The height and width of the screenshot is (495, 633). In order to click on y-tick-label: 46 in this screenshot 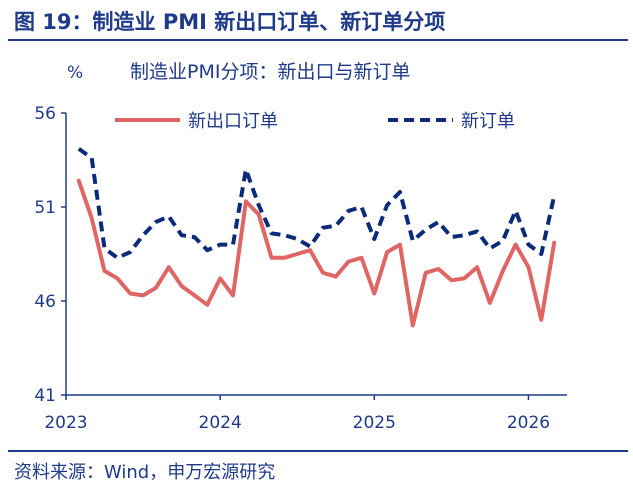, I will do `click(45, 302)`.